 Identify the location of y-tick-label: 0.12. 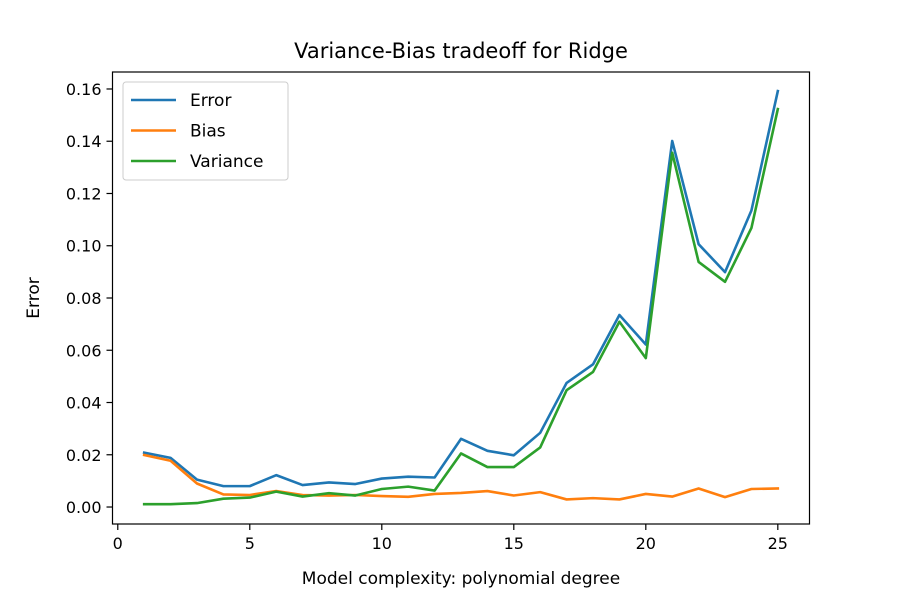
(84, 193).